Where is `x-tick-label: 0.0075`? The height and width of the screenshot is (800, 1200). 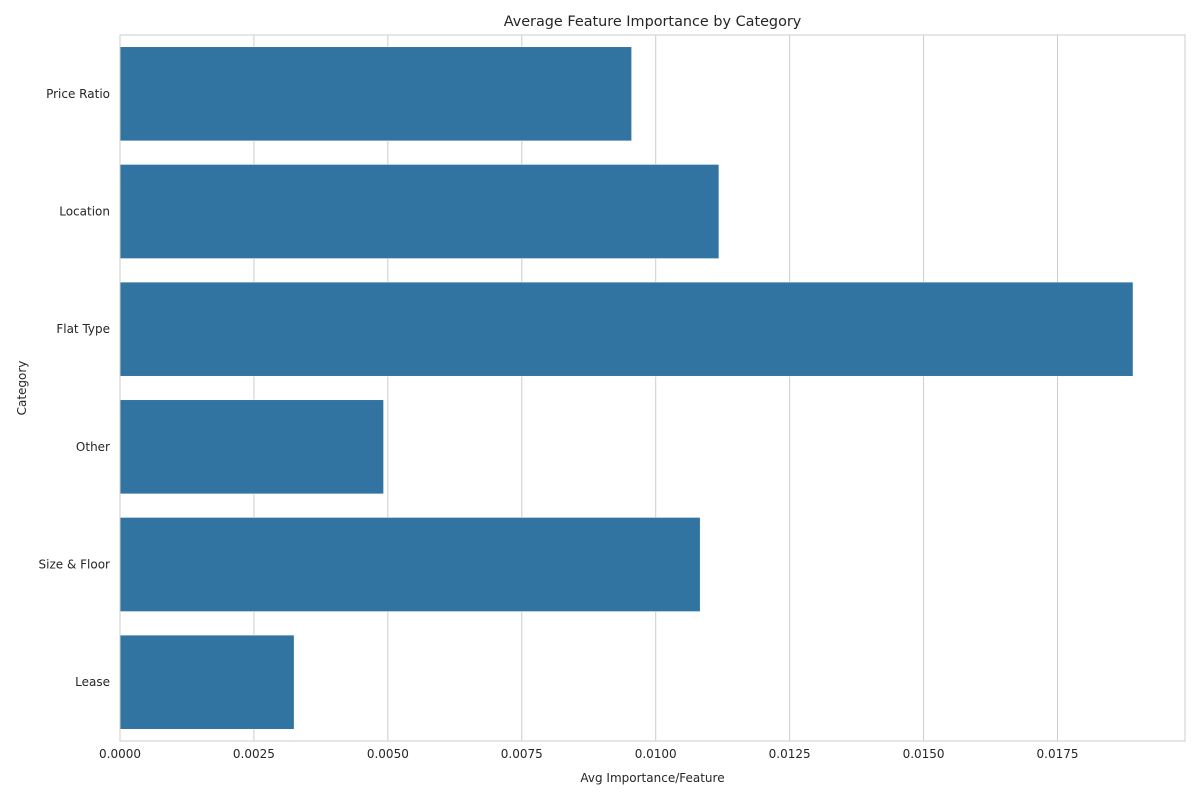 x-tick-label: 0.0075 is located at coordinates (522, 754).